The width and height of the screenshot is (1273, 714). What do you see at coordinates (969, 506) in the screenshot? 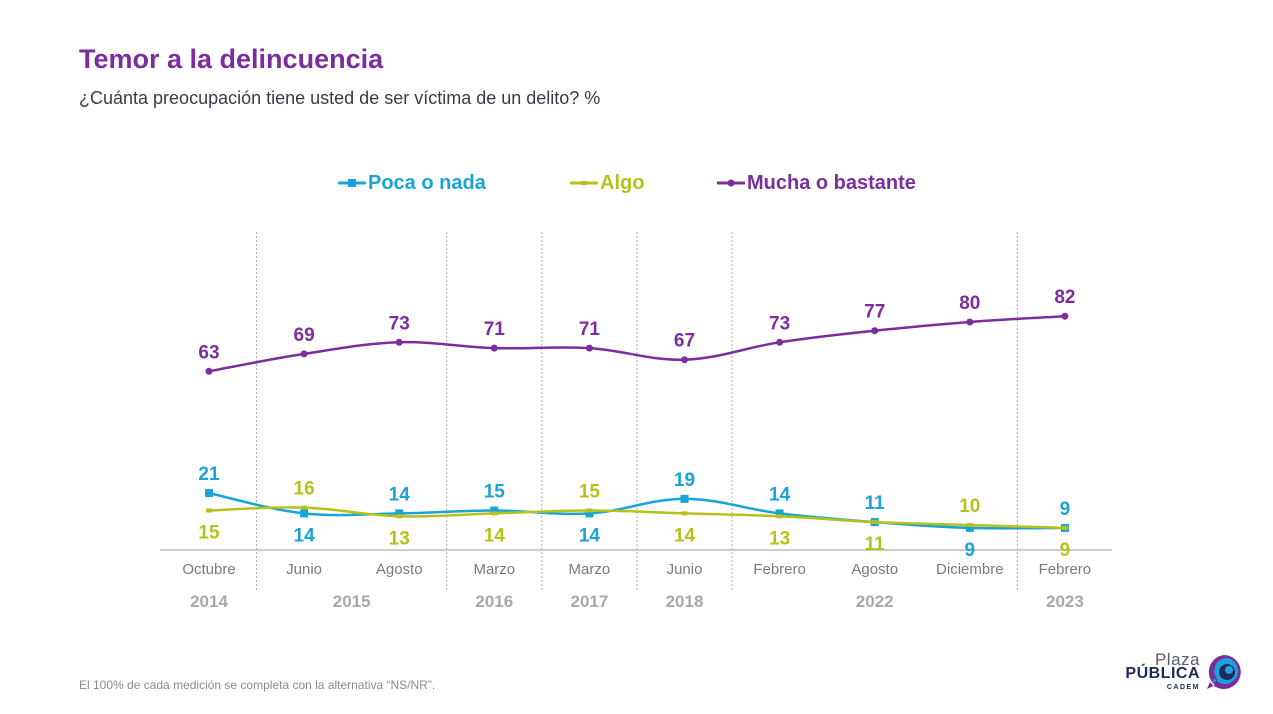
I see `data-label-algo: 10` at bounding box center [969, 506].